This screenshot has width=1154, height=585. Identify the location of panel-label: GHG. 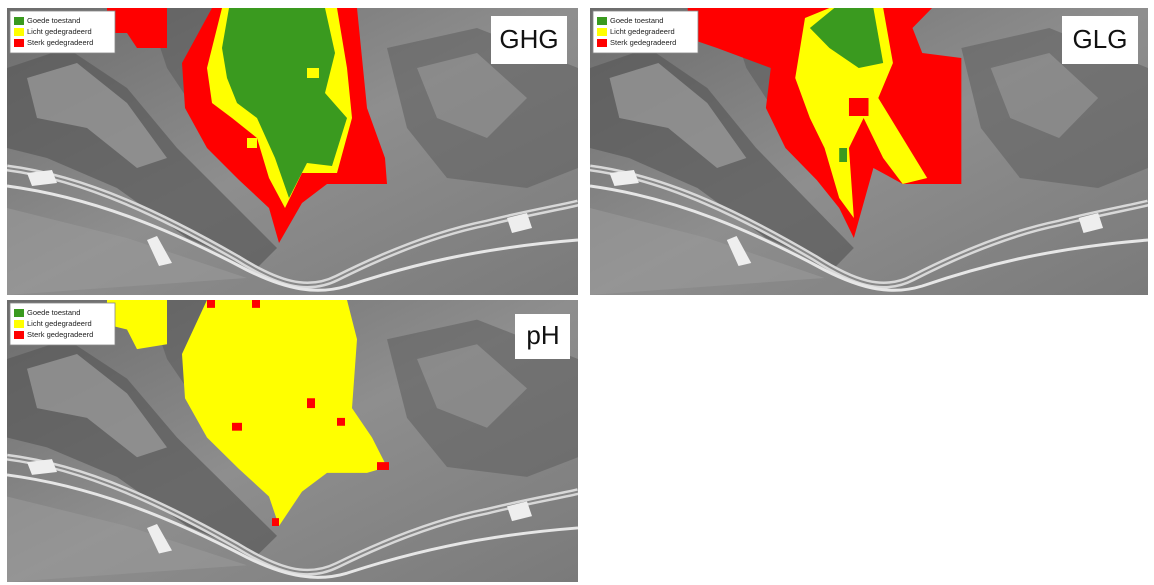
(528, 39).